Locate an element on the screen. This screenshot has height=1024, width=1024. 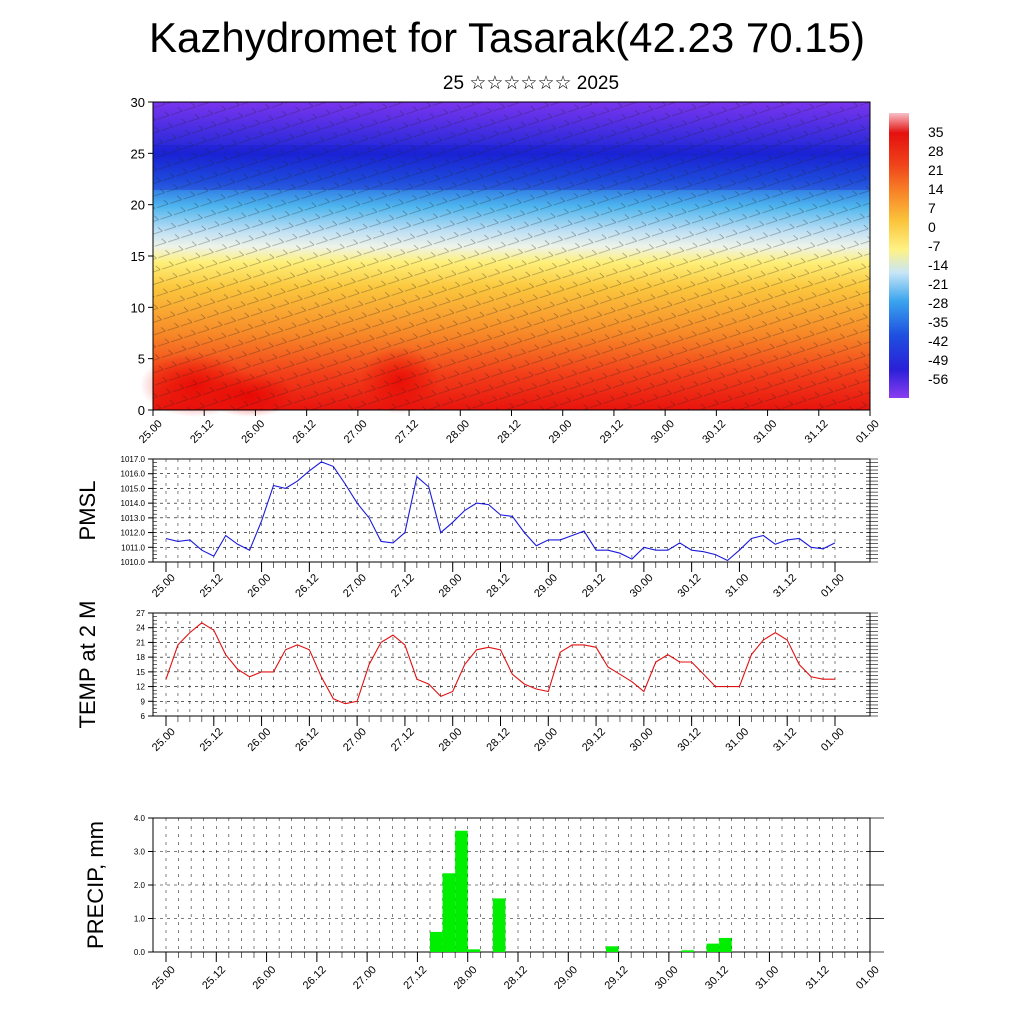
heatmap-xtick-label: 30.00 is located at coordinates (663, 432).